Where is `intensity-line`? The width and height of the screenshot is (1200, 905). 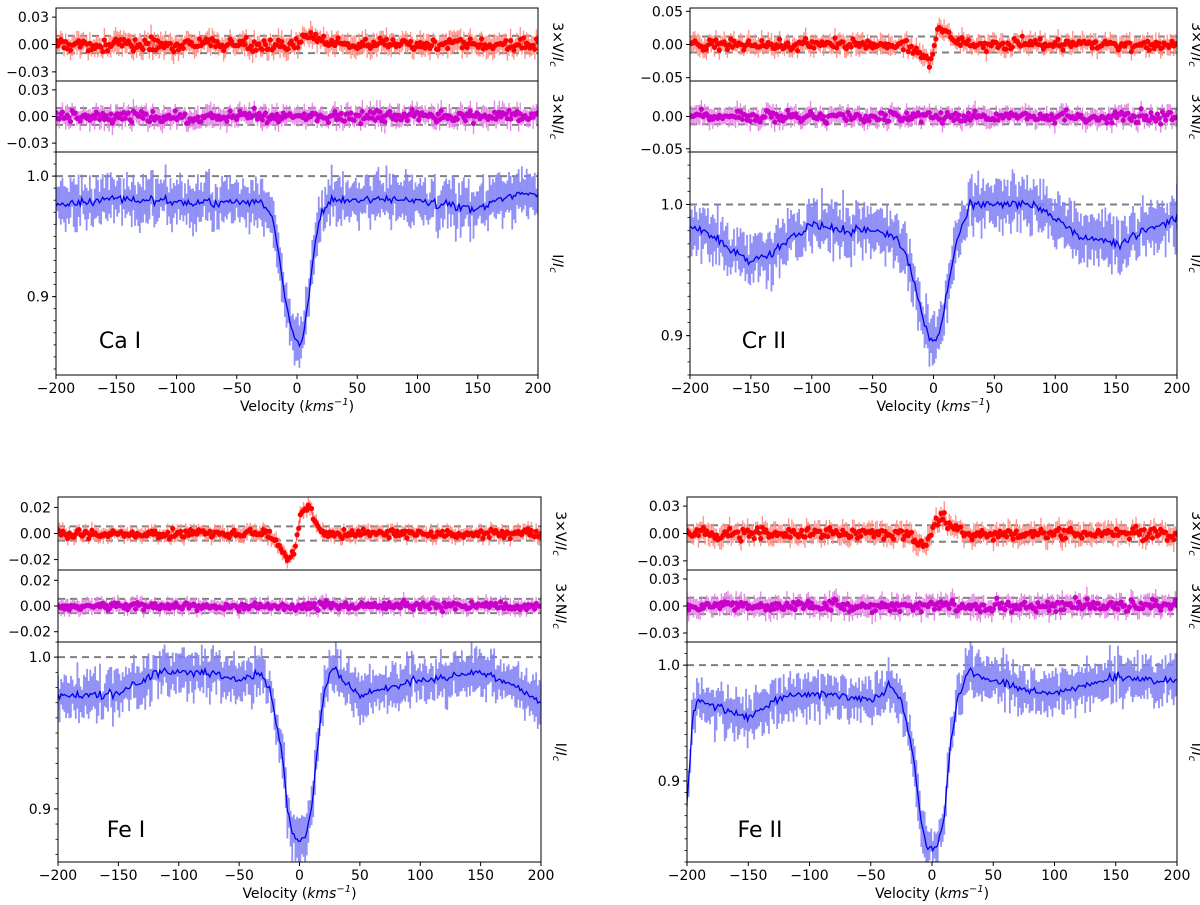 intensity-line is located at coordinates (933, 270).